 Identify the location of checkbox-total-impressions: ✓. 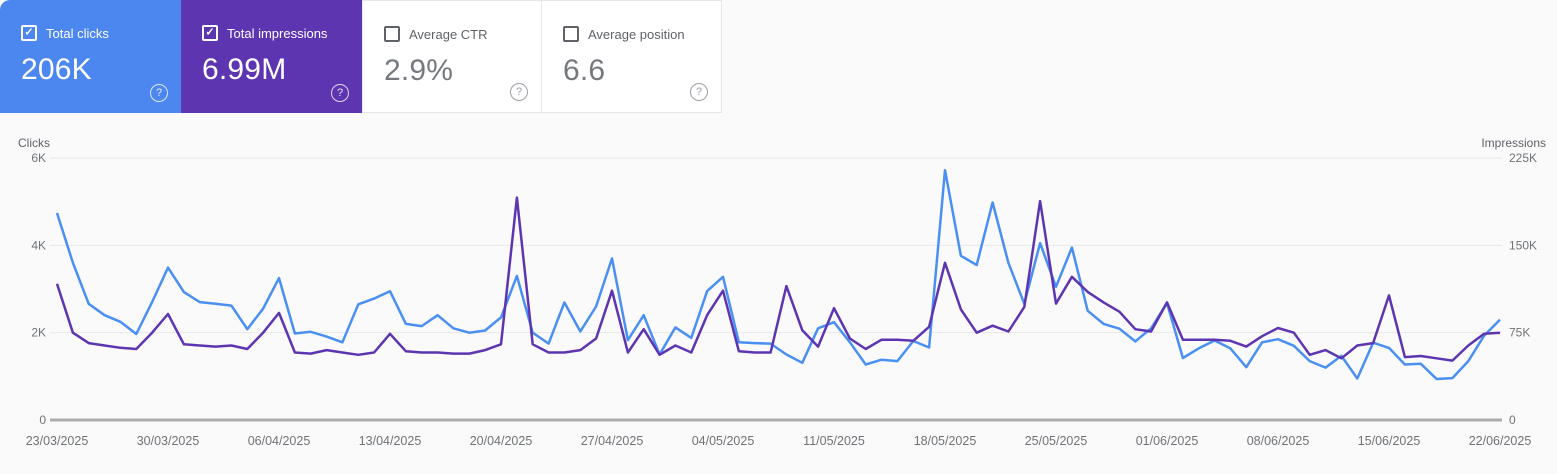
(210, 33).